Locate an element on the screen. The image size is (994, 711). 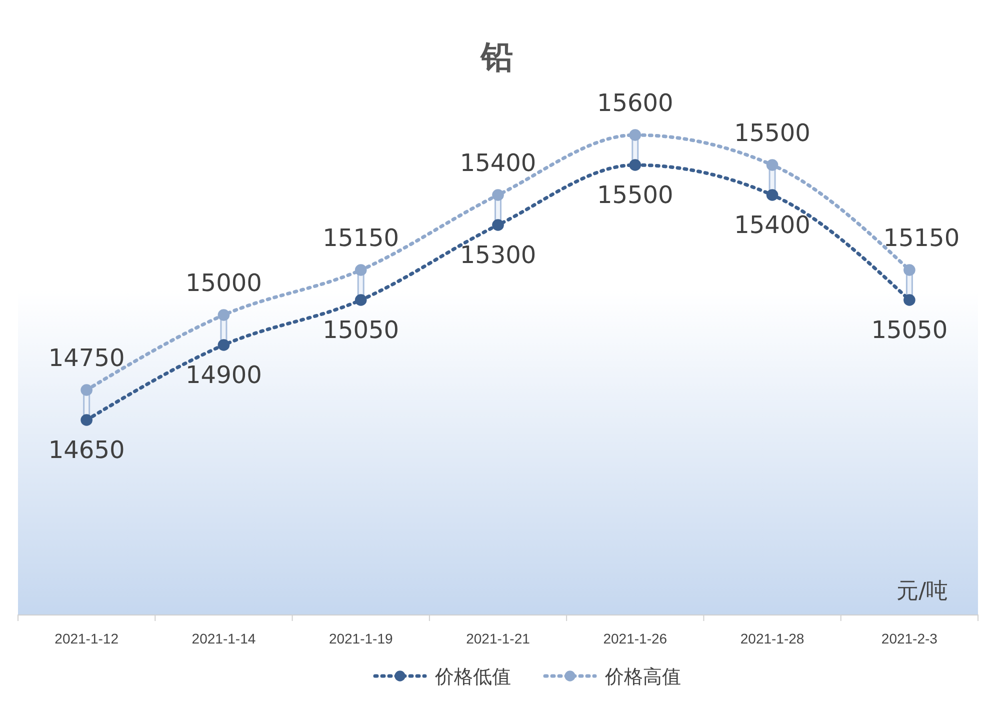
chart-title: 铅 is located at coordinates (496, 57).